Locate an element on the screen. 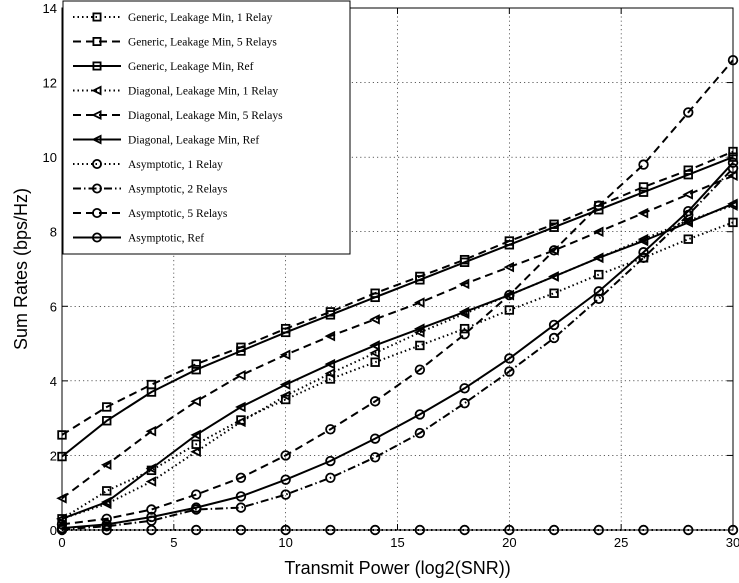 The width and height of the screenshot is (739, 583). legend-entry: Asymptotic, Ref is located at coordinates (138, 238).